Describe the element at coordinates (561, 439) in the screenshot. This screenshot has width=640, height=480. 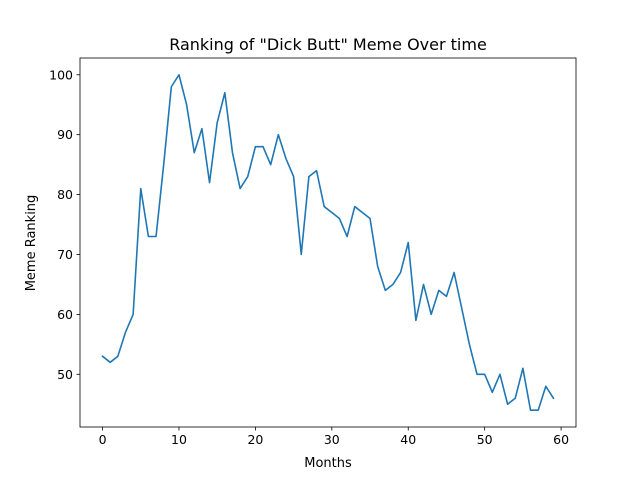
I see `x-tick-label: 60` at that location.